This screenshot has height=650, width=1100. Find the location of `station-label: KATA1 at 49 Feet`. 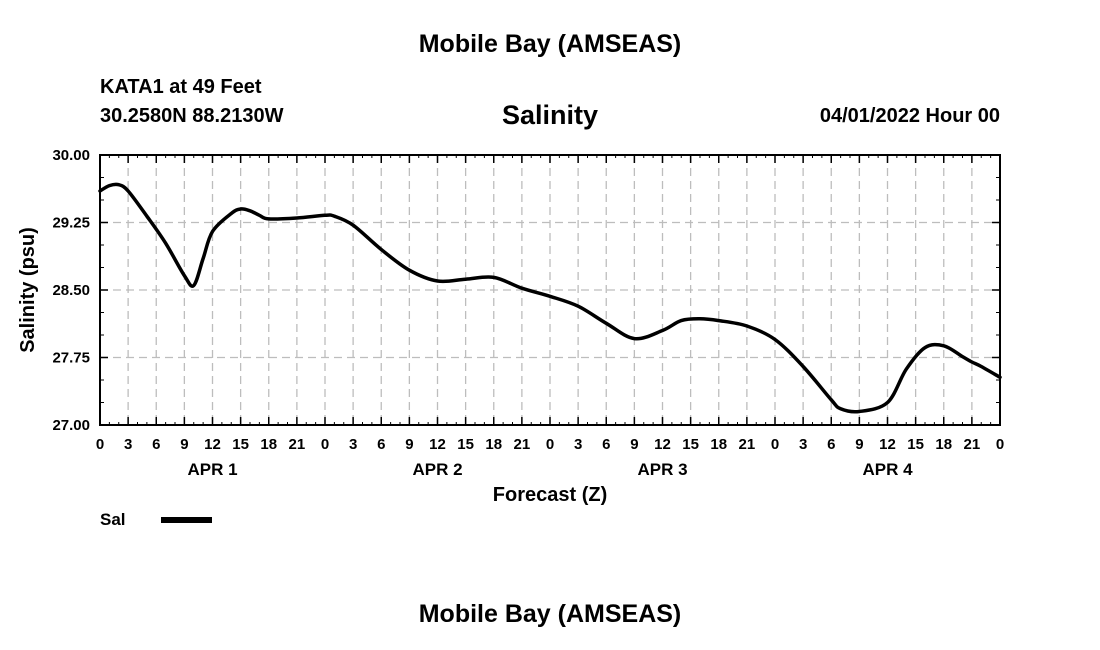

station-label: KATA1 at 49 Feet is located at coordinates (181, 87).